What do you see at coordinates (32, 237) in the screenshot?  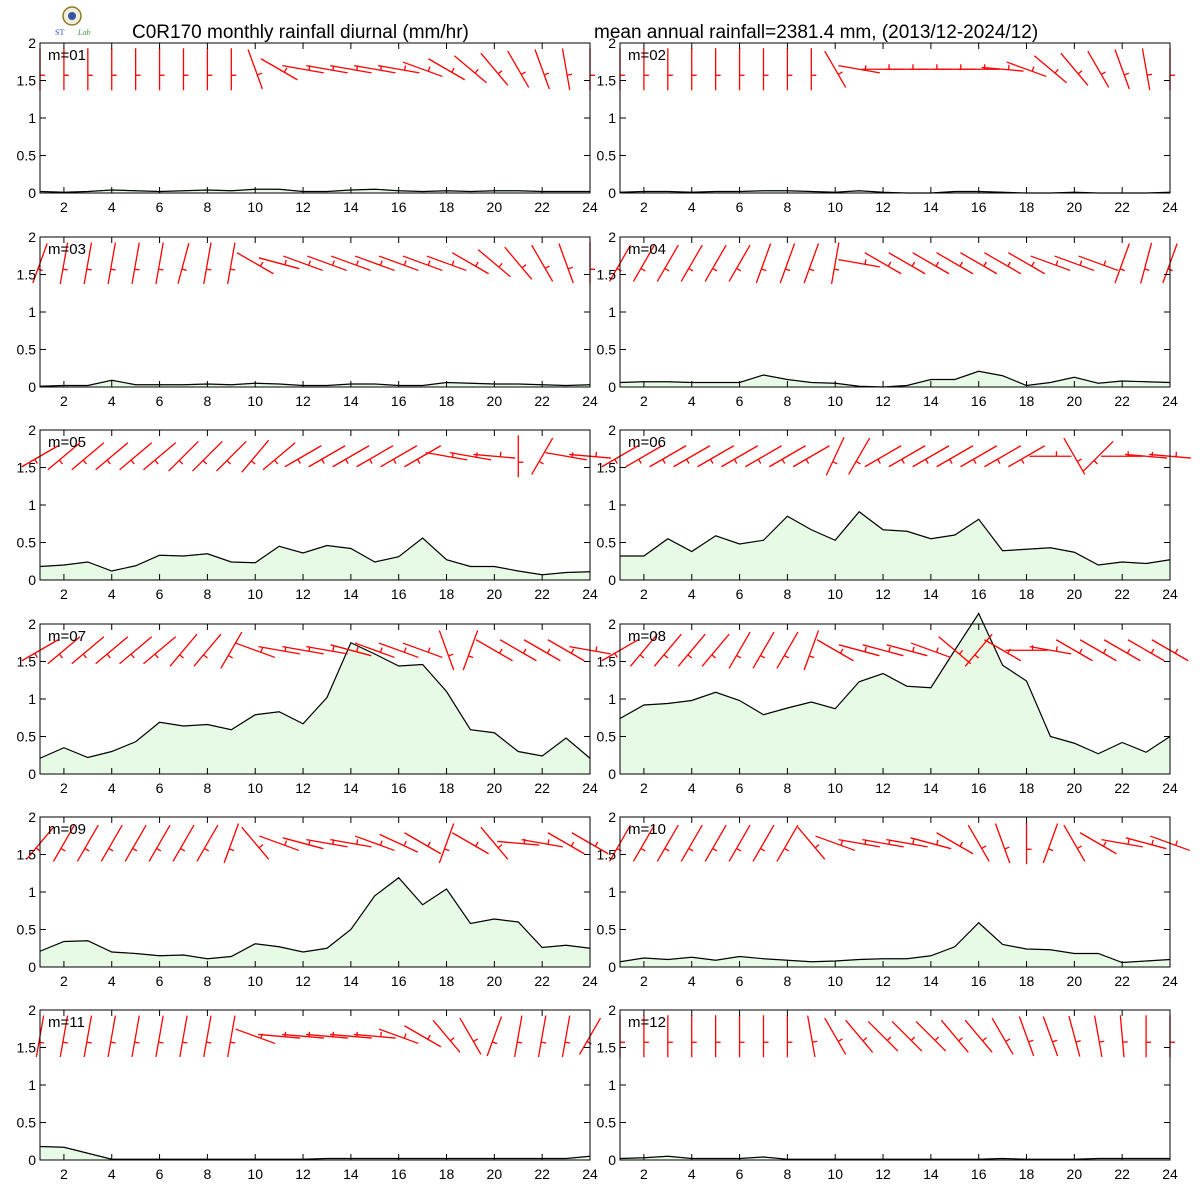 I see `y-tick-label: 2` at bounding box center [32, 237].